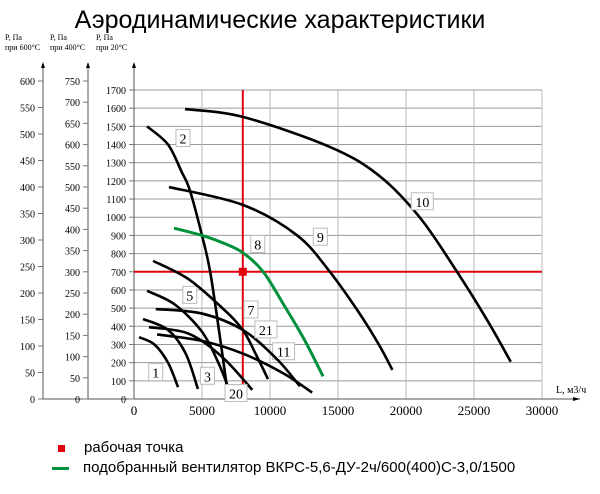 The height and width of the screenshot is (494, 600). What do you see at coordinates (27, 109) in the screenshot?
I see `y-tick-label: 550` at bounding box center [27, 109].